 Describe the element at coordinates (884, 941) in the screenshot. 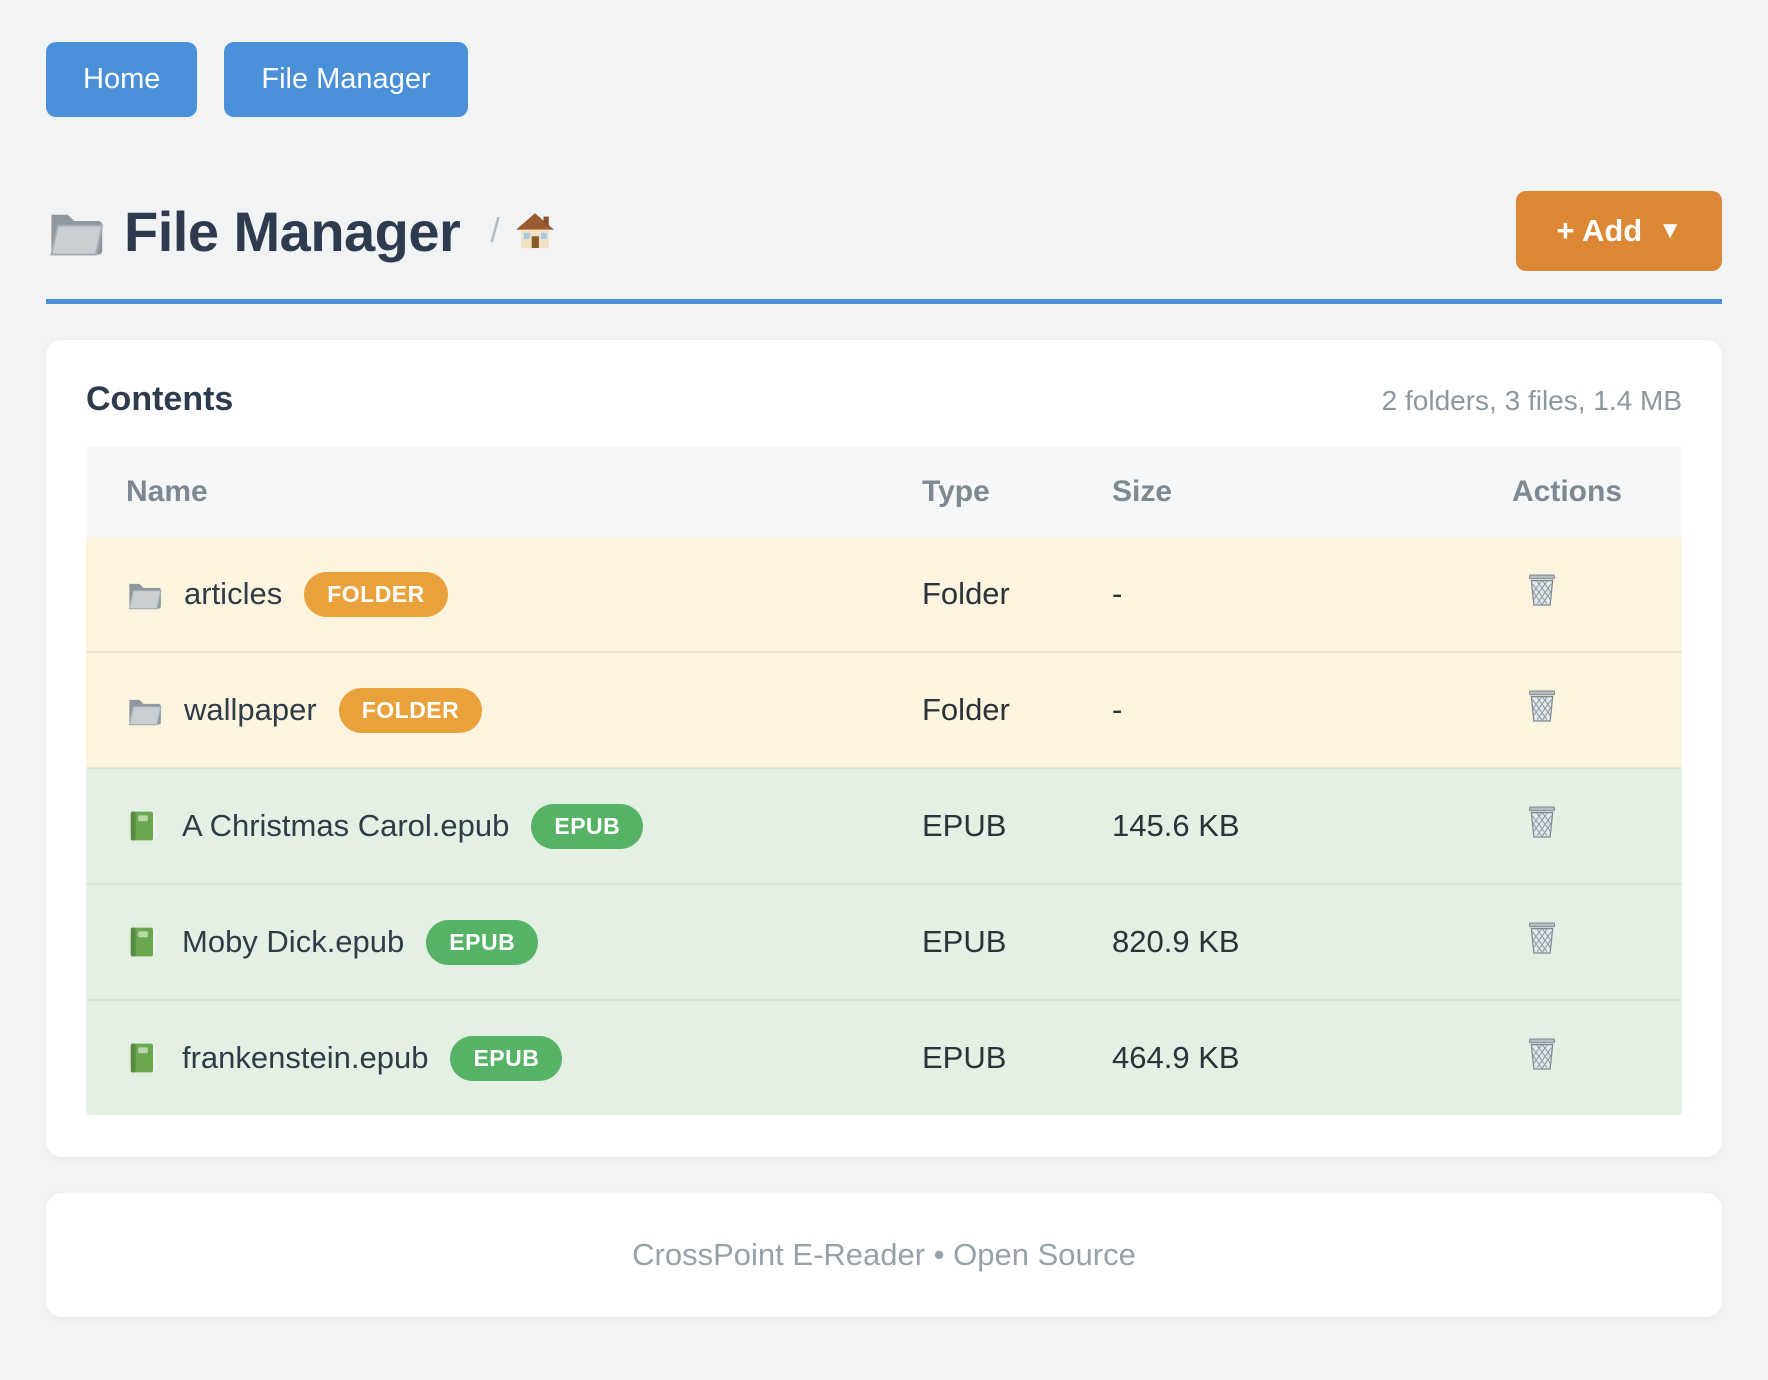

I see `table-row: Moby Dick.epub EPUB EPUB 820.9 KB` at that location.